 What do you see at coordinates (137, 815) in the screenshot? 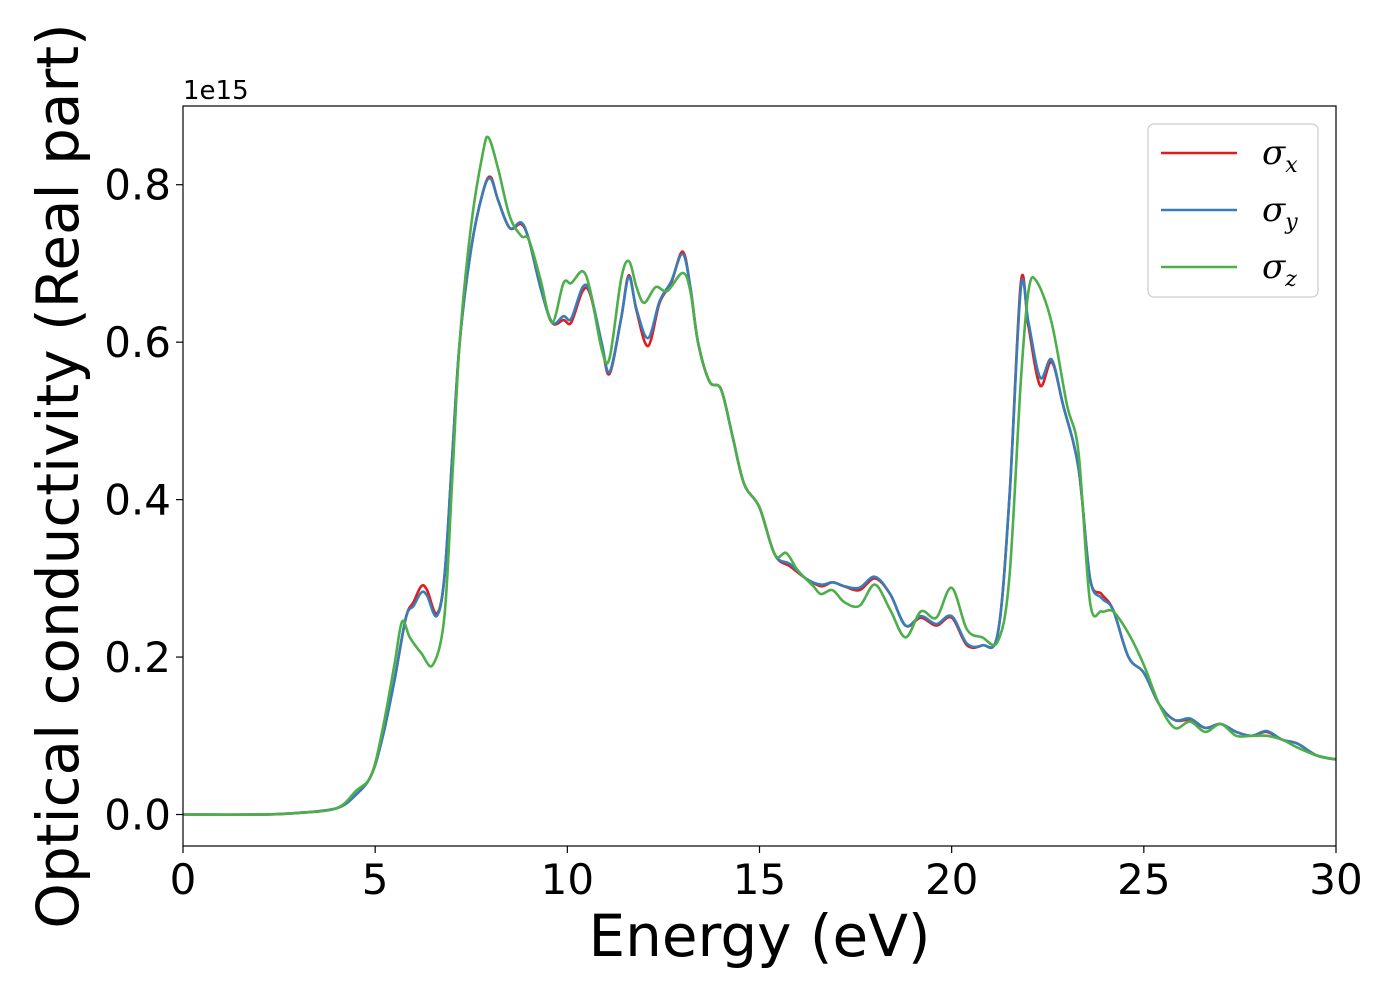
I see `y-tick-label: 0.0` at bounding box center [137, 815].